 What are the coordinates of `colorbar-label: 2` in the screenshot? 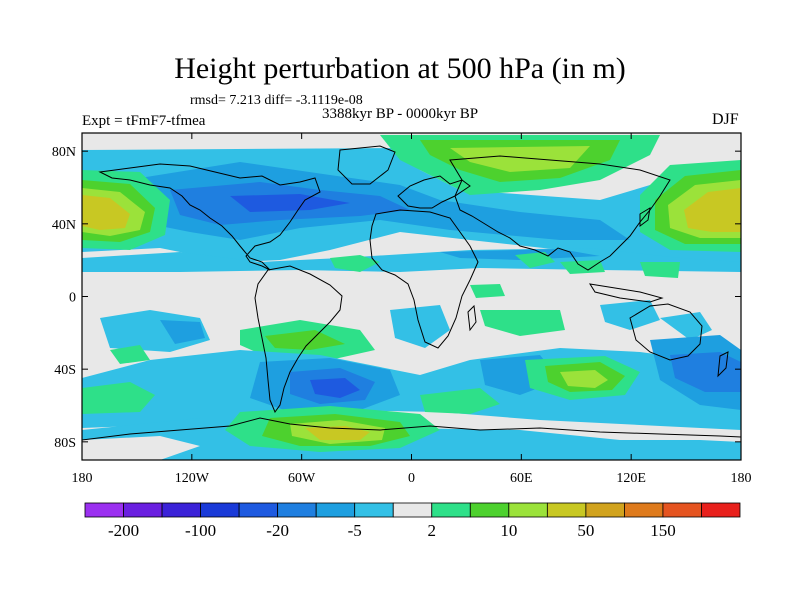 It's located at (432, 530).